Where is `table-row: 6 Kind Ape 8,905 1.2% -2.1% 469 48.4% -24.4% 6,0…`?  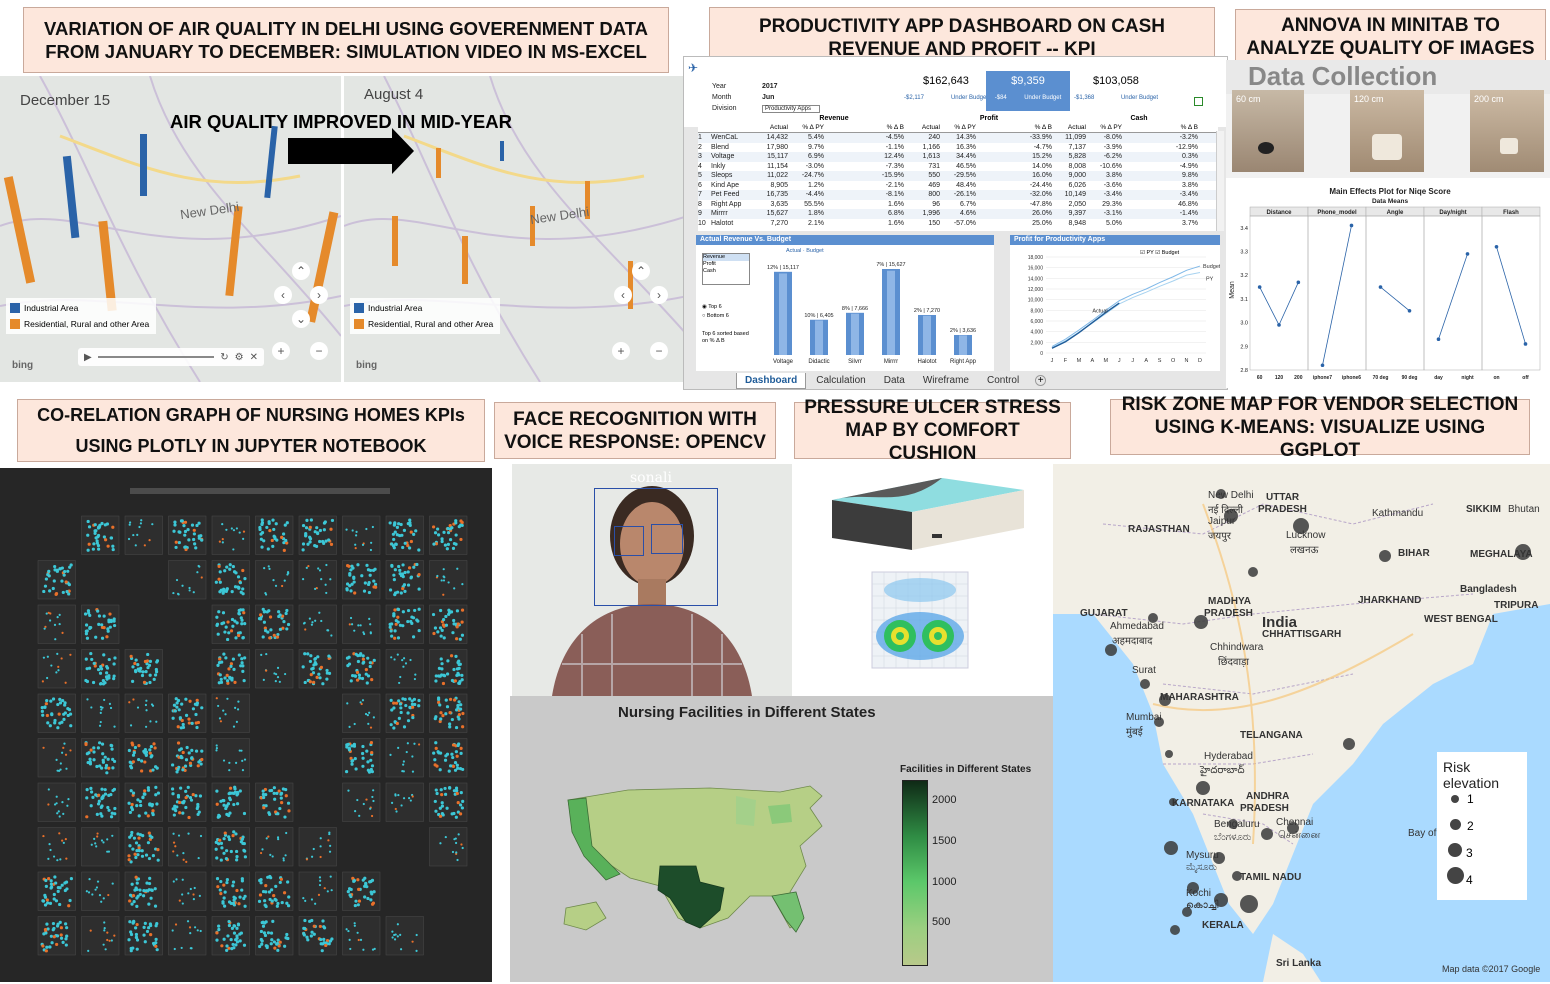 table-row: 6 Kind Ape 8,905 1.2% -2.1% 469 48.4% -24.4% 6,0… is located at coordinates (958, 186).